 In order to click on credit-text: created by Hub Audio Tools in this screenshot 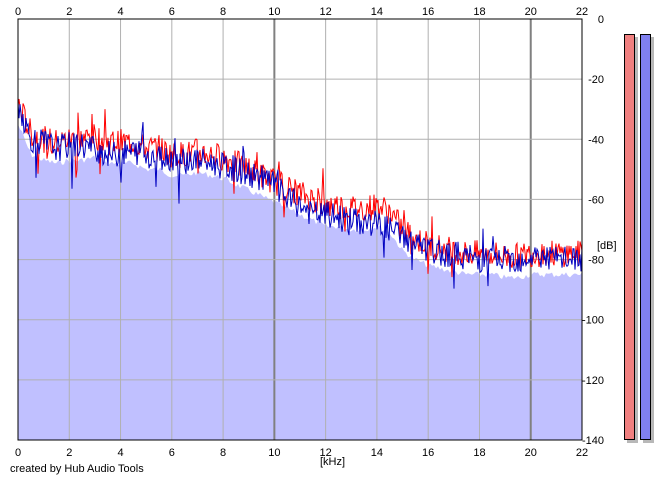, I will do `click(77, 469)`.